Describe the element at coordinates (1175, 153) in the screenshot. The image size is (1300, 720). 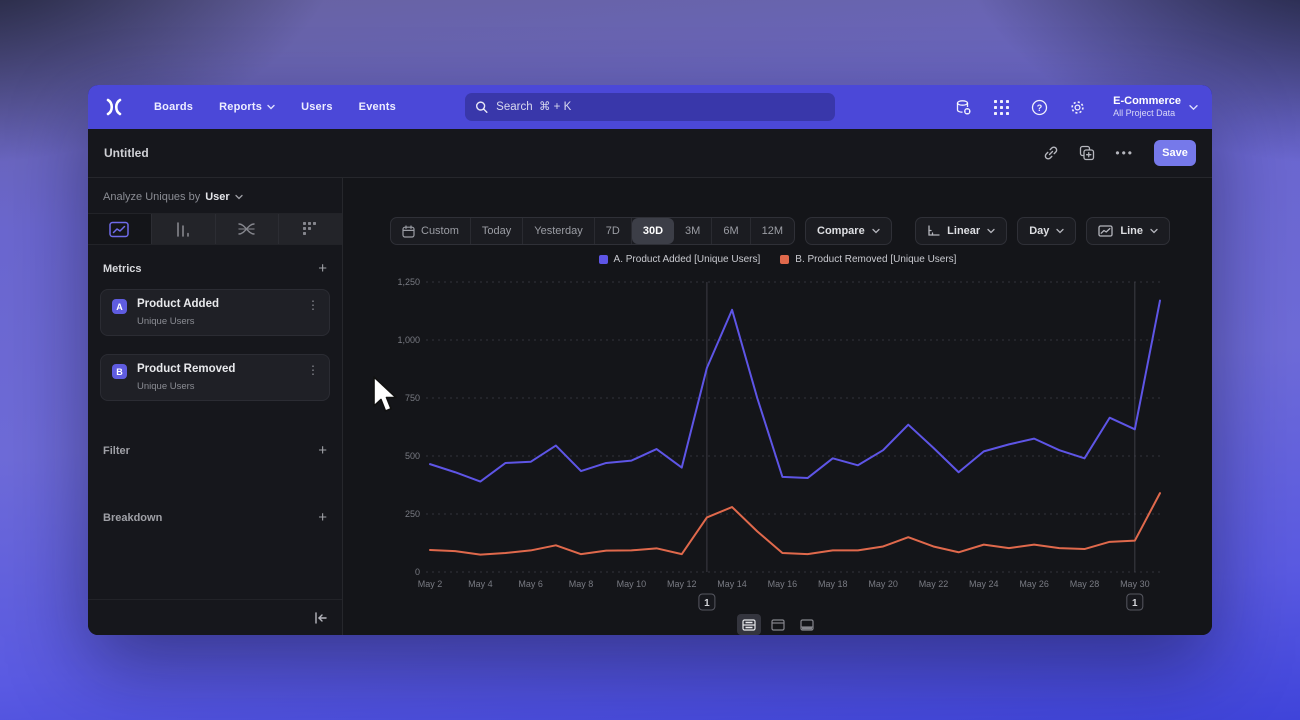
I see `save-button: Save` at that location.